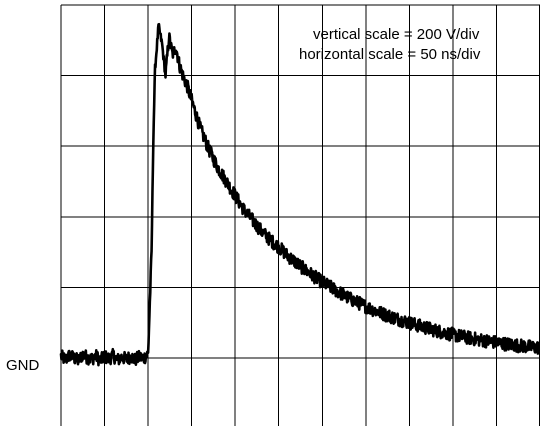 Image resolution: width=540 pixels, height=429 pixels. What do you see at coordinates (396, 34) in the screenshot?
I see `vertical-scale-annotation: vertical scale = 200 V/div` at bounding box center [396, 34].